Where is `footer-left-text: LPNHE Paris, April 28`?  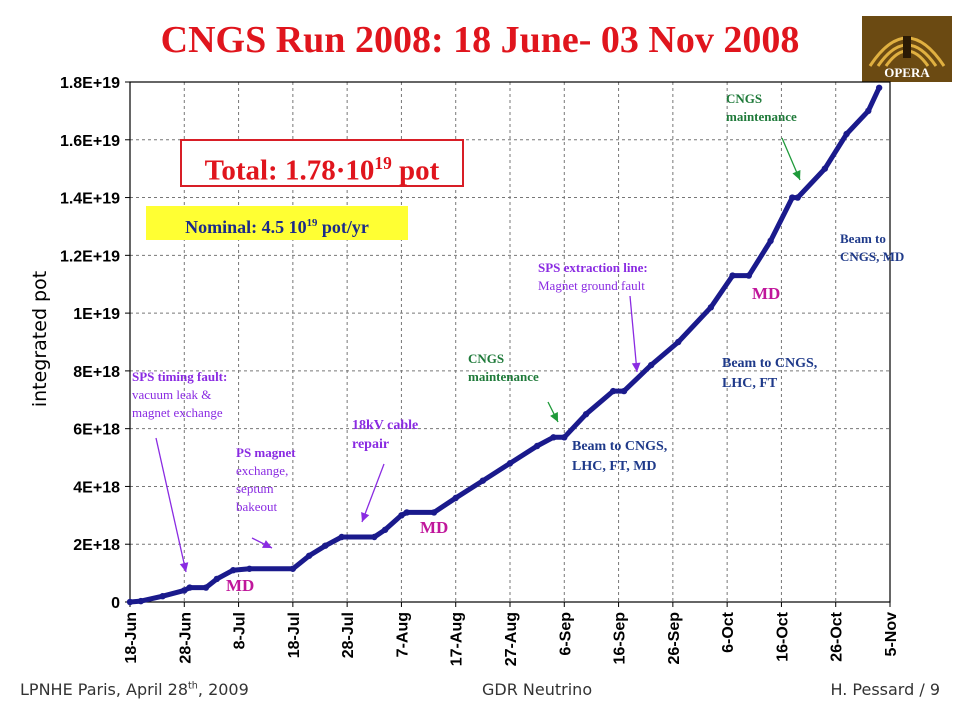 footer-left-text: LPNHE Paris, April 28 is located at coordinates (104, 689).